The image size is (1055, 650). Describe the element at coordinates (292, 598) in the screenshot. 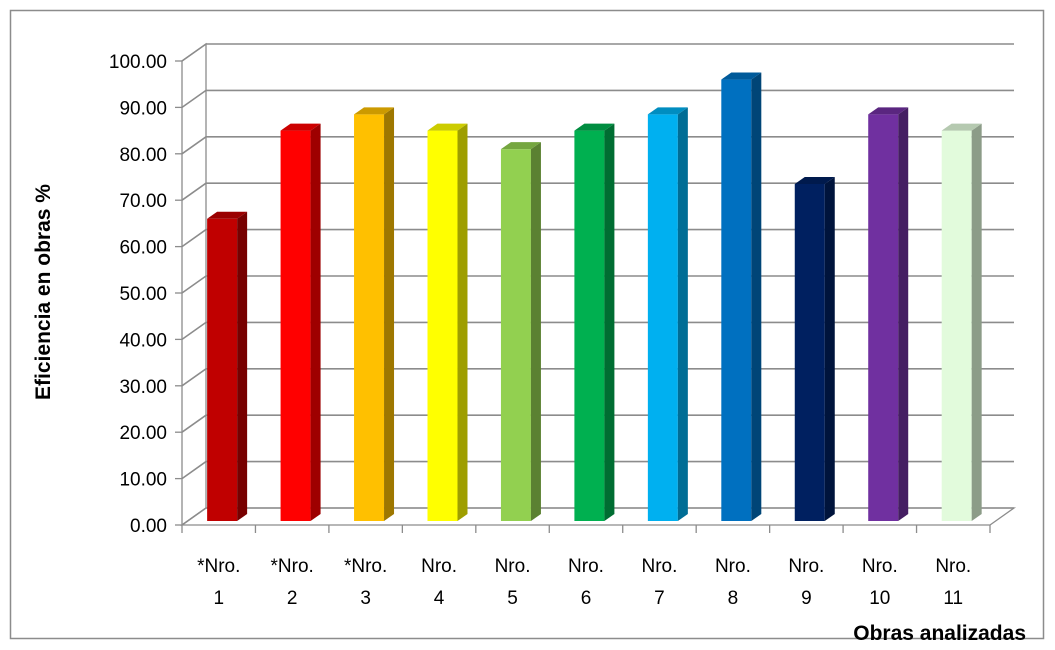

I see `x-tick-label-line2: 2` at that location.